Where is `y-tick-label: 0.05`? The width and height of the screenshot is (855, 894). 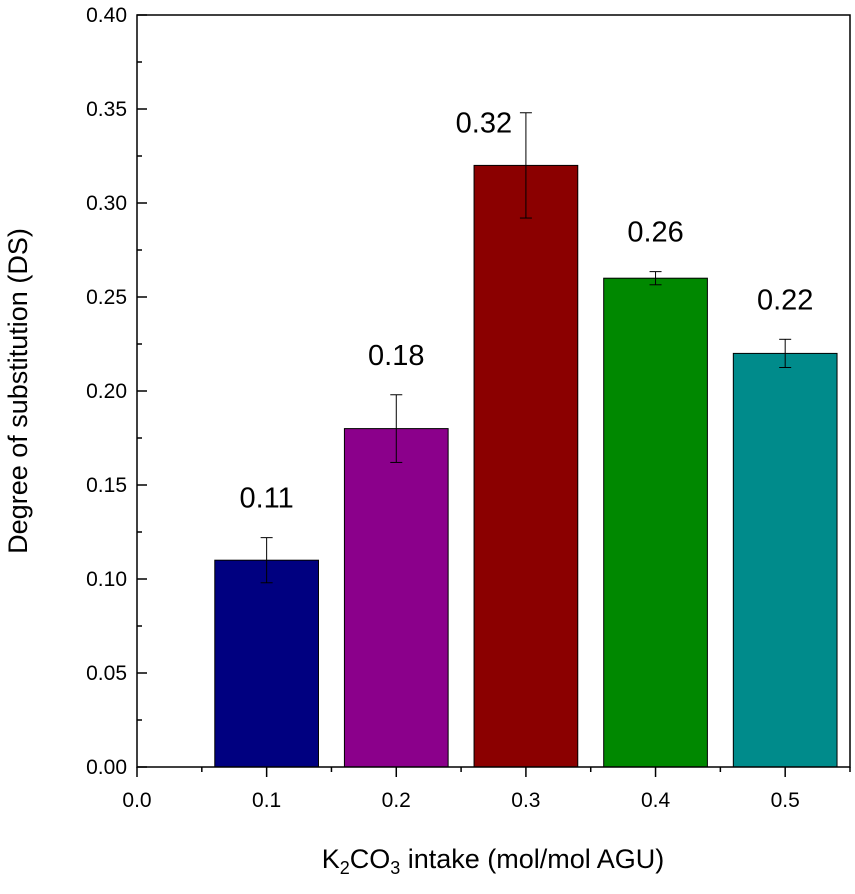 y-tick-label: 0.05 is located at coordinates (106, 673).